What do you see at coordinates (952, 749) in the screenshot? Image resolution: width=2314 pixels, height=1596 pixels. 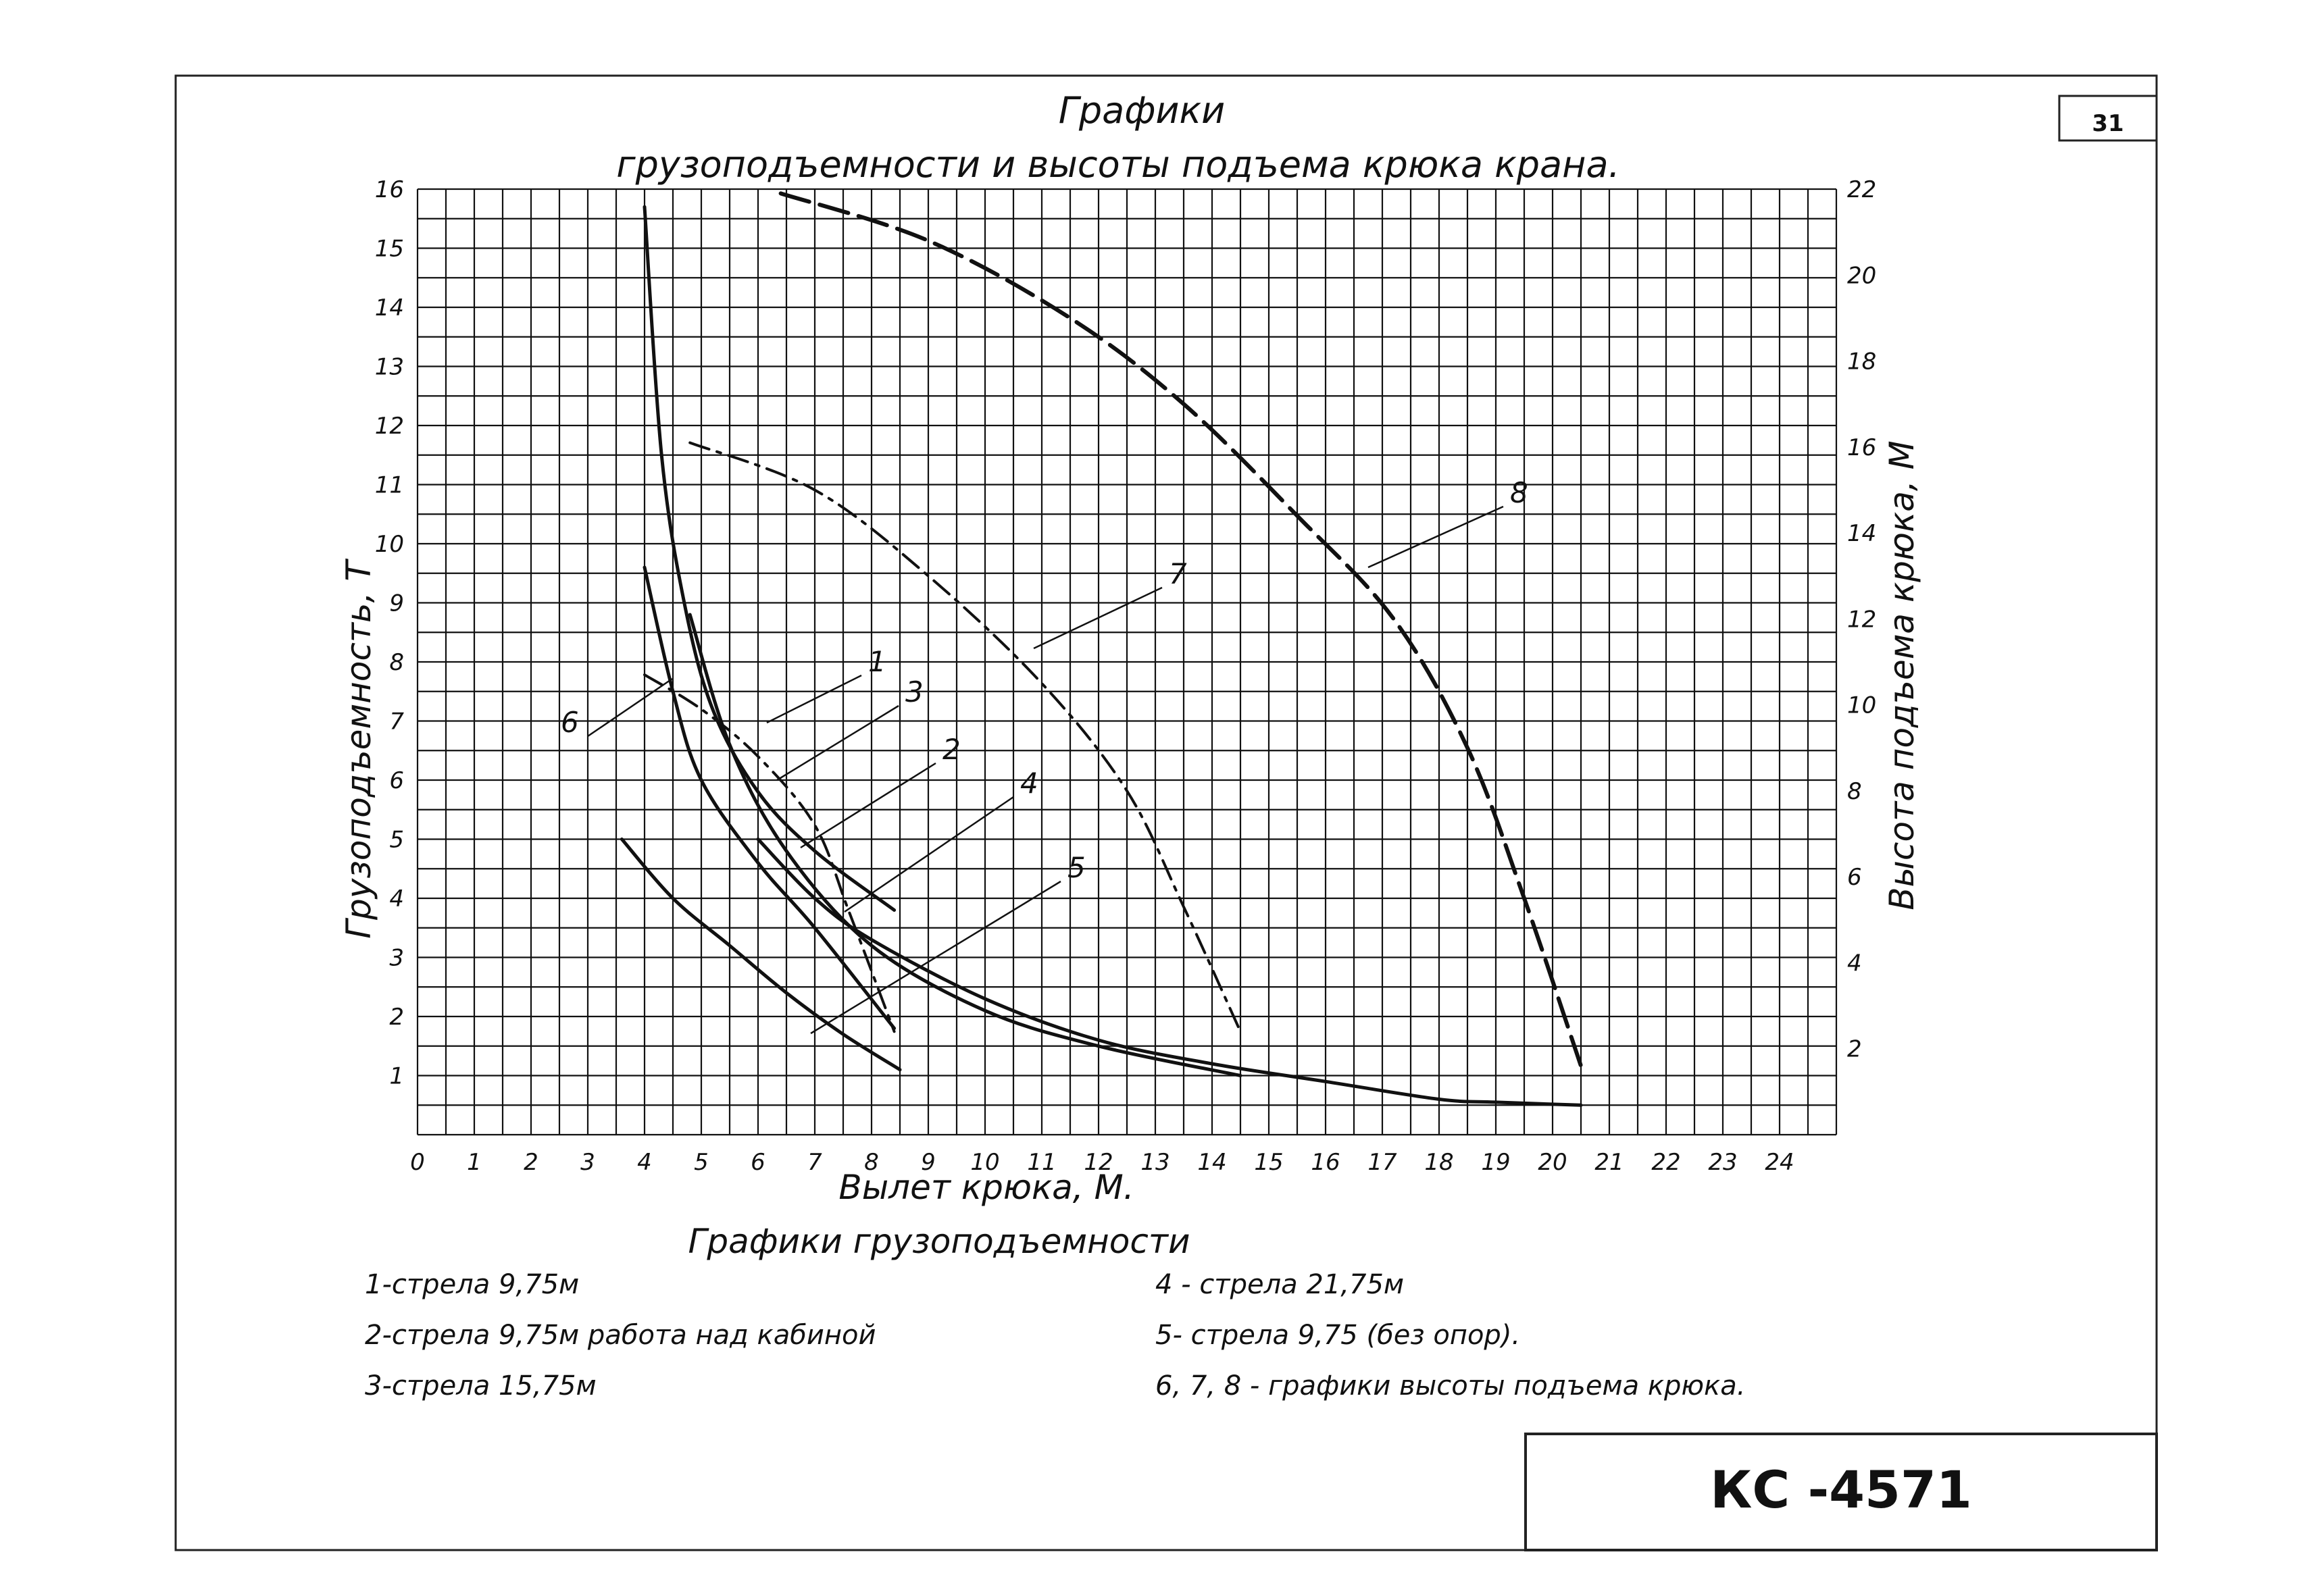 I see `callout-label-2: 2` at bounding box center [952, 749].